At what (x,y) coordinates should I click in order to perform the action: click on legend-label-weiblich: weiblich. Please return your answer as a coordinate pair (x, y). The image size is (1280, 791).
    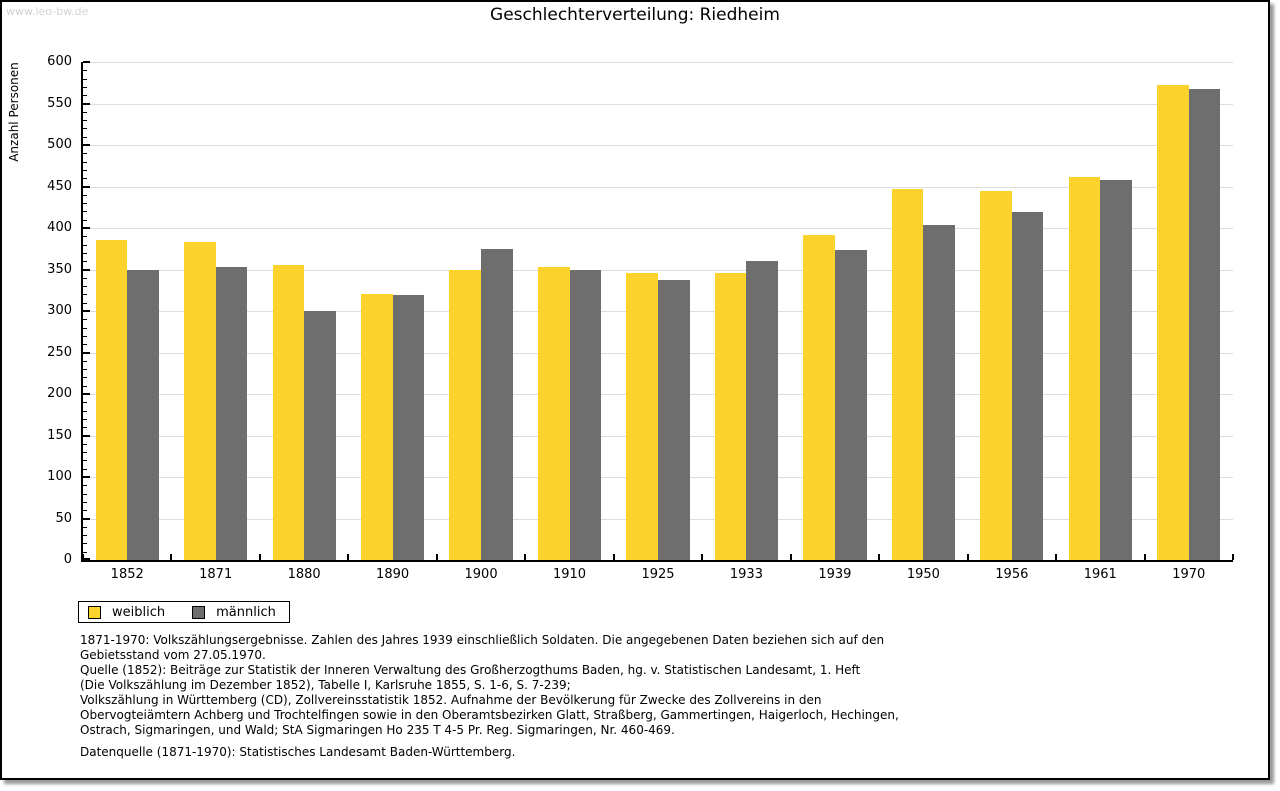
    Looking at the image, I should click on (139, 612).